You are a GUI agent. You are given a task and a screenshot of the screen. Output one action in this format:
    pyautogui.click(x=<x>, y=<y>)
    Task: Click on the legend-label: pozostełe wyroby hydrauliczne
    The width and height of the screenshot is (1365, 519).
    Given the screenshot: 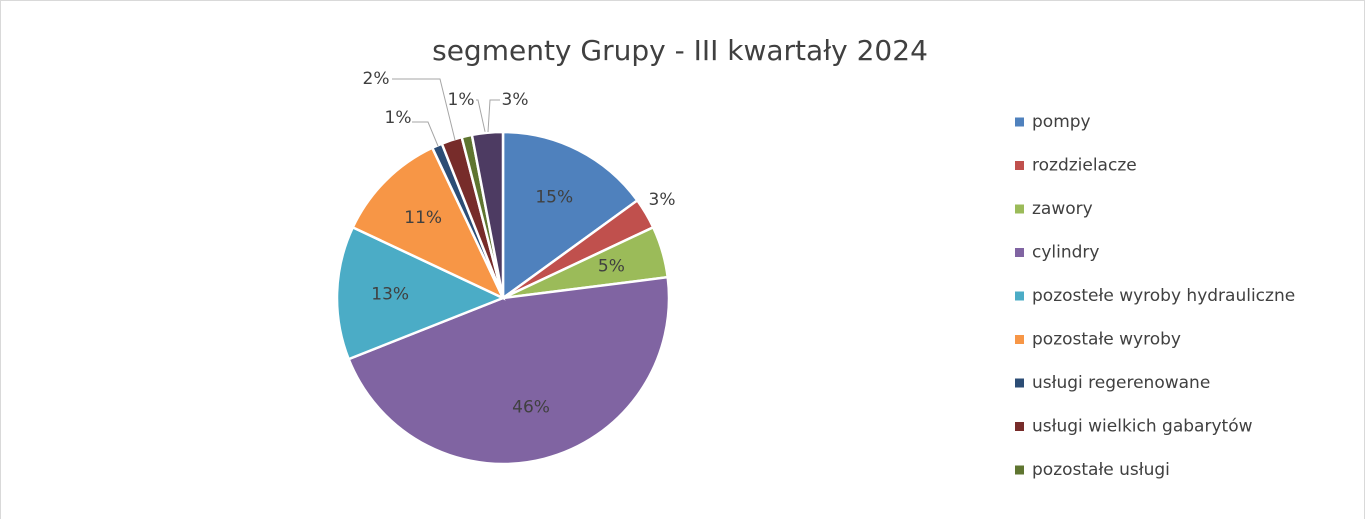 What is the action you would take?
    pyautogui.click(x=1163, y=296)
    